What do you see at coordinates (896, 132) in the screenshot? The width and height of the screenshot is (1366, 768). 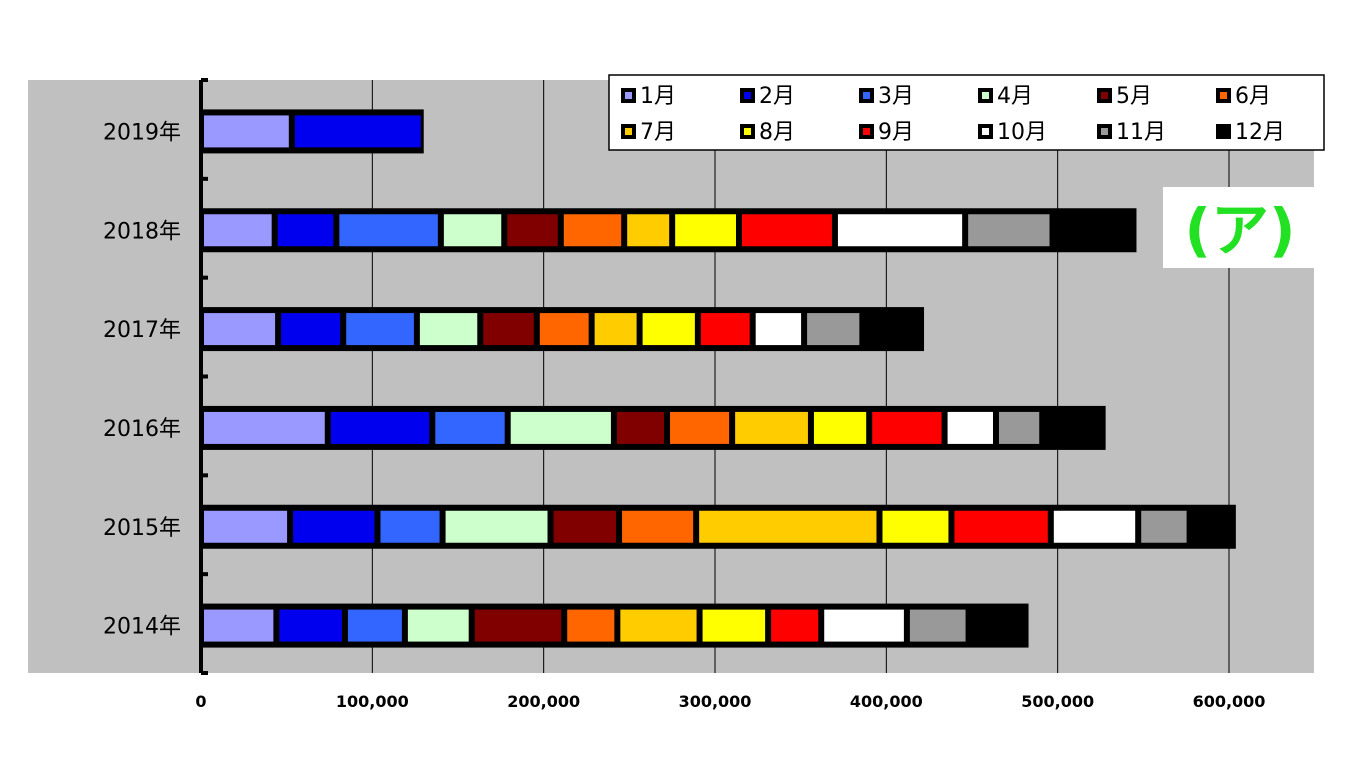 I see `legend-label: 9月` at bounding box center [896, 132].